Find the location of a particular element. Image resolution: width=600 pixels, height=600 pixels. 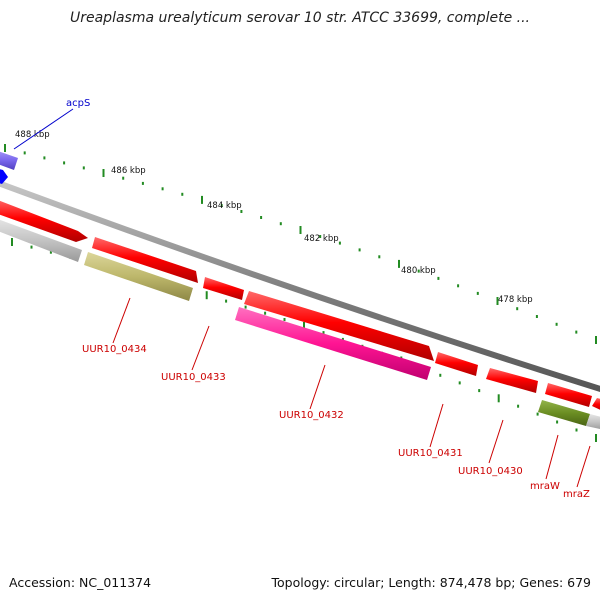

gene-label-uur10-0434: UUR10_0434 is located at coordinates (114, 349).